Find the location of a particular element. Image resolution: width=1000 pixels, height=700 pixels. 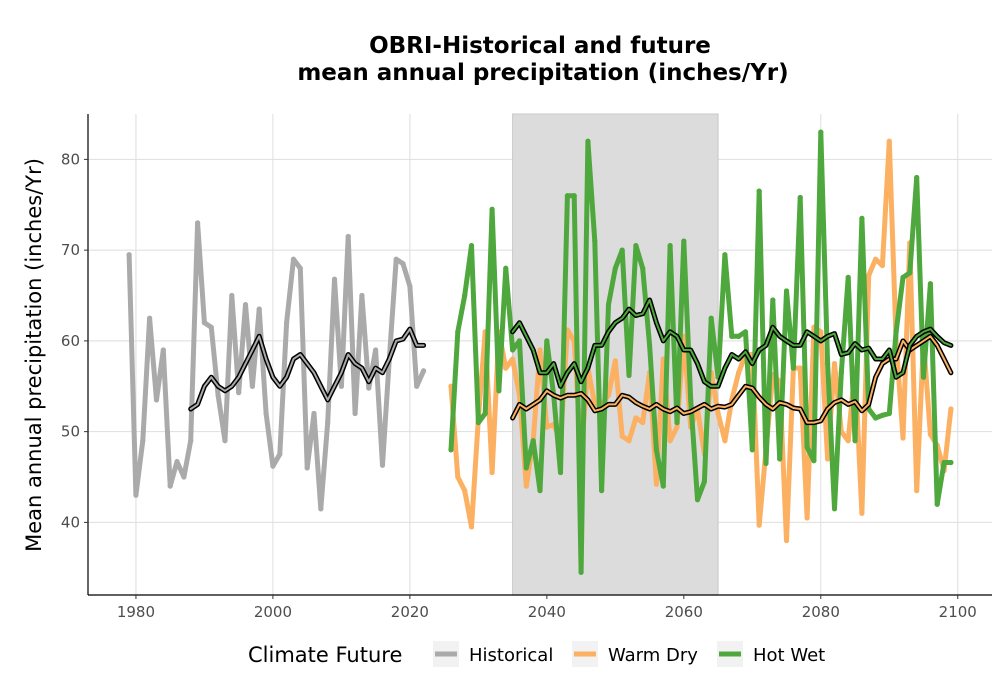

y-tick-label-70: 70 is located at coordinates (70, 250).